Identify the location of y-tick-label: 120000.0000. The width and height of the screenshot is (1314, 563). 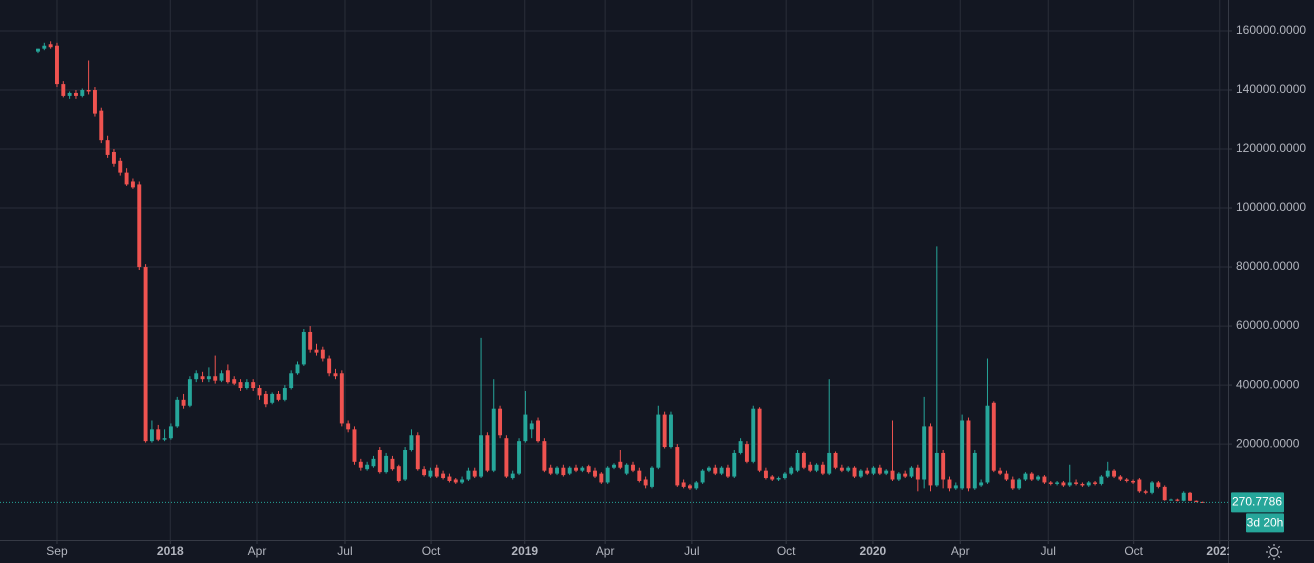
(1271, 148).